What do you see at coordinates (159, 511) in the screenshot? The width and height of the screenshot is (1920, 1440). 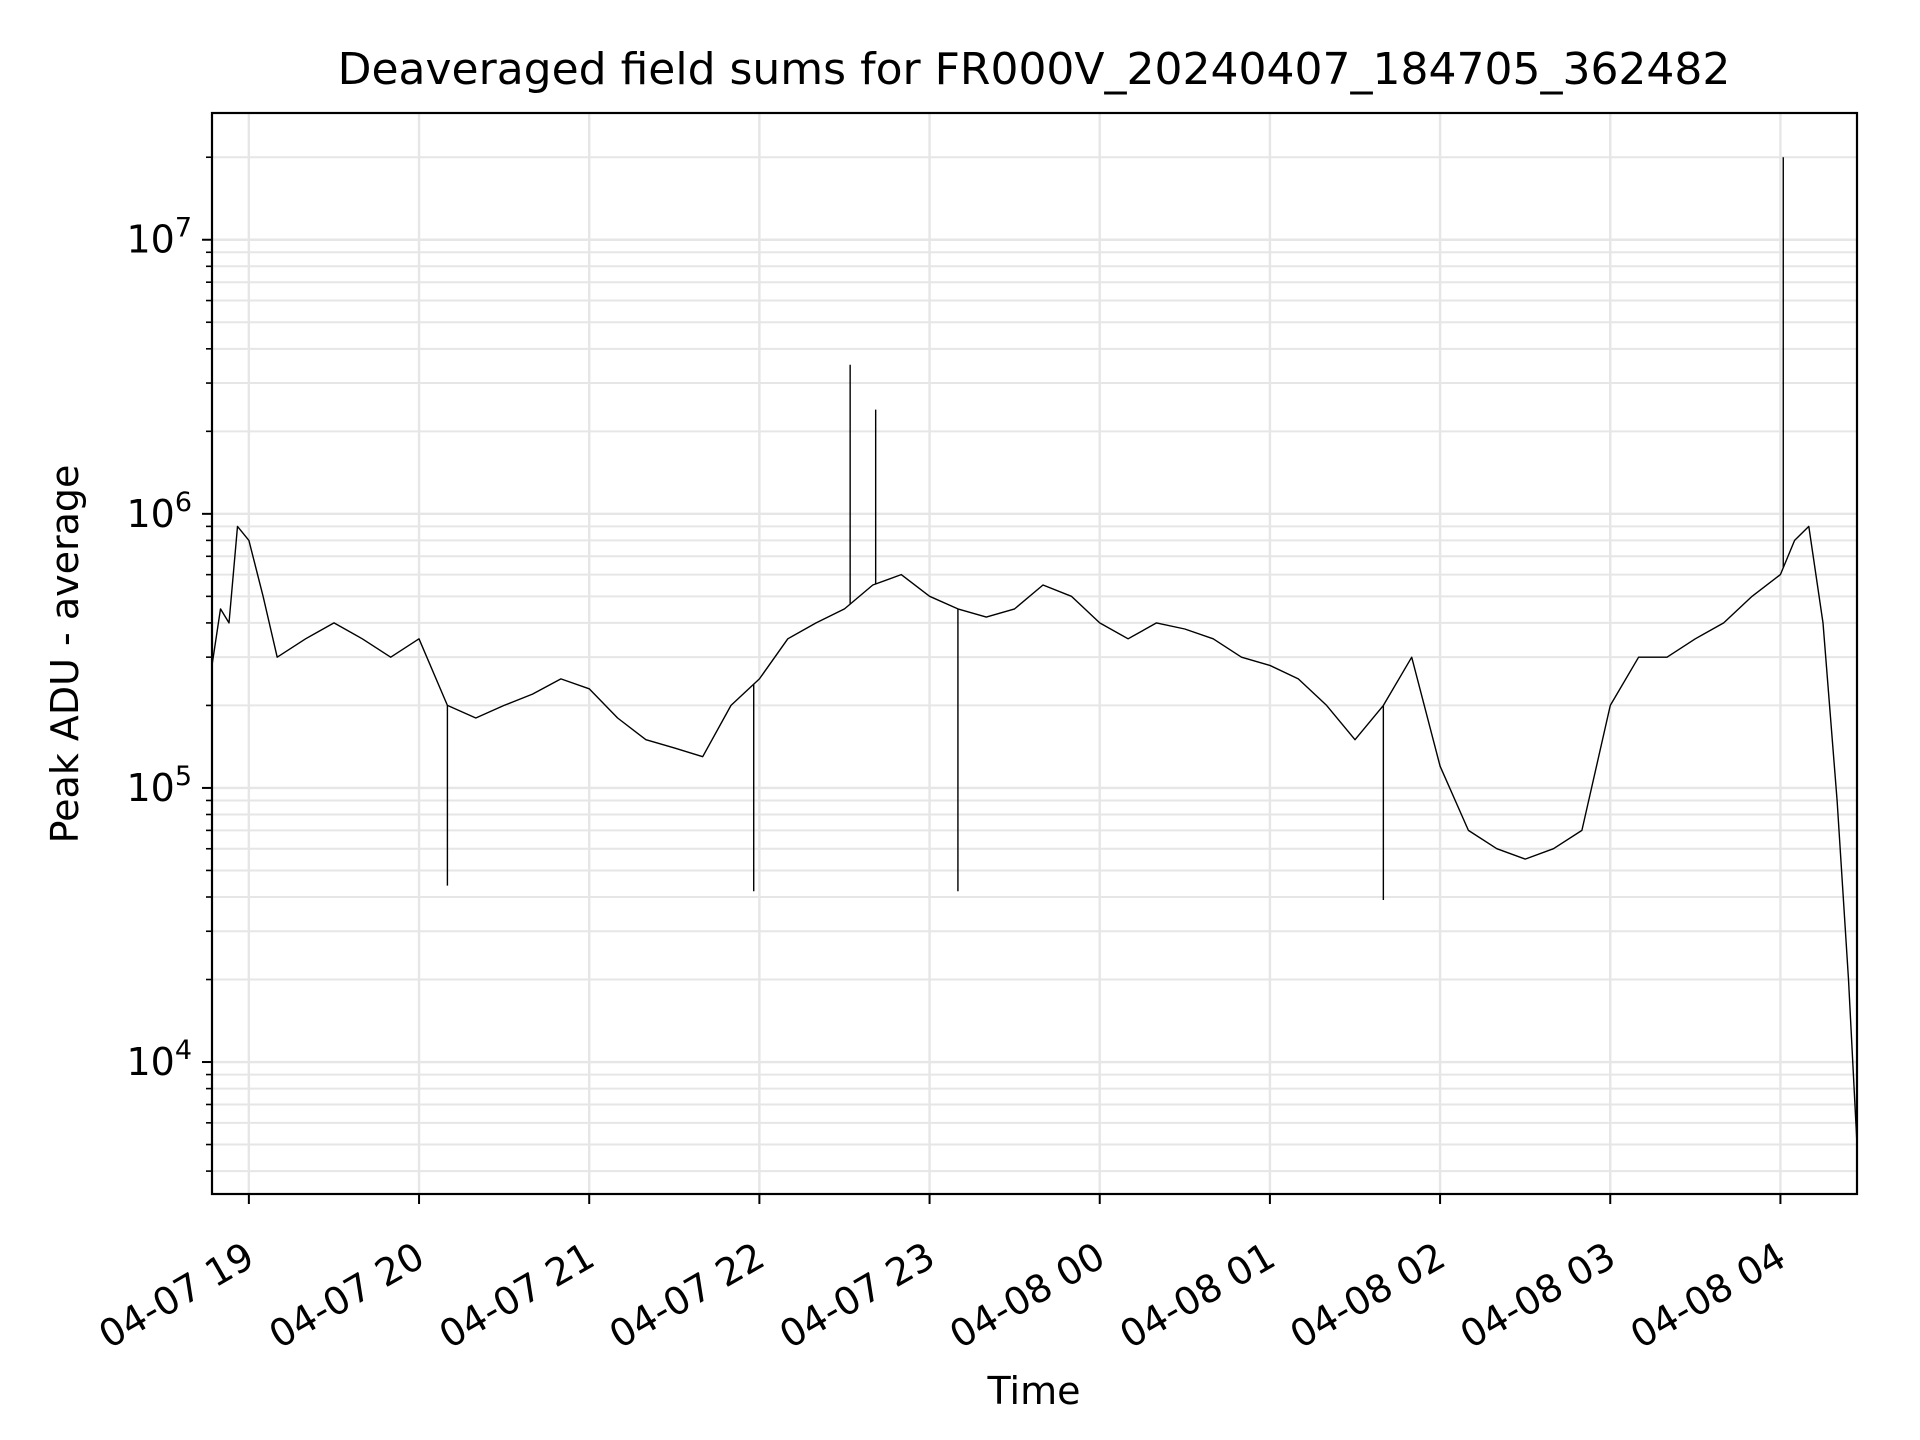 I see `y-tick-label: 106` at bounding box center [159, 511].